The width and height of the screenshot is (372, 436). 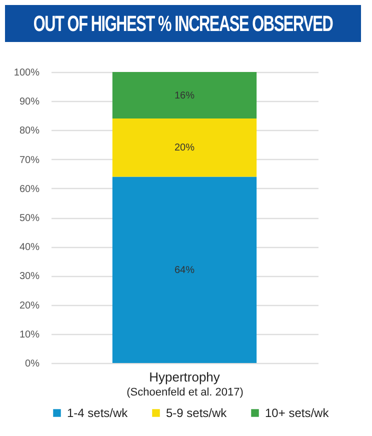 What do you see at coordinates (29, 306) in the screenshot?
I see `y-tick-label: 20%` at bounding box center [29, 306].